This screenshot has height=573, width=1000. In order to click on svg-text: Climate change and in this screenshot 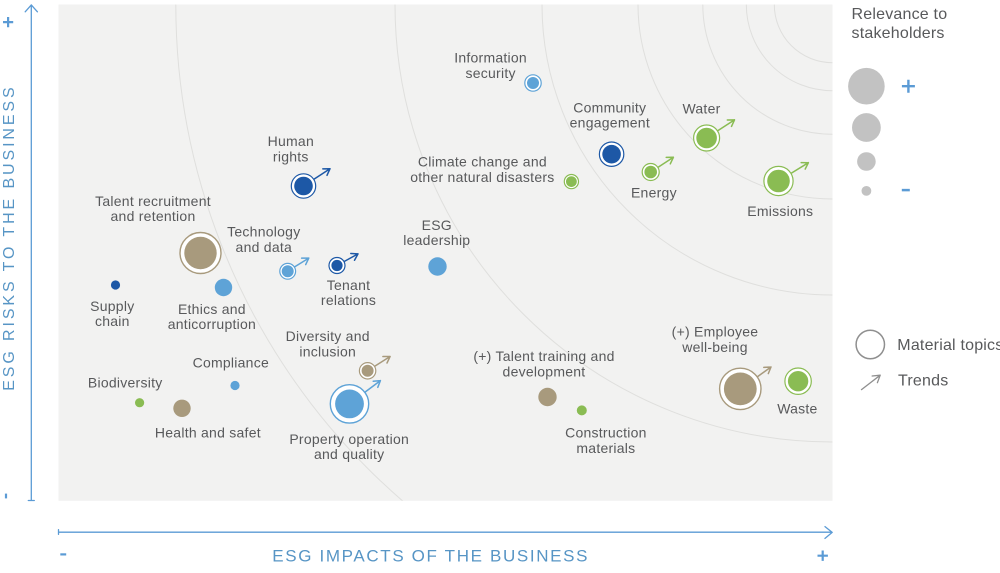, I will do `click(482, 162)`.